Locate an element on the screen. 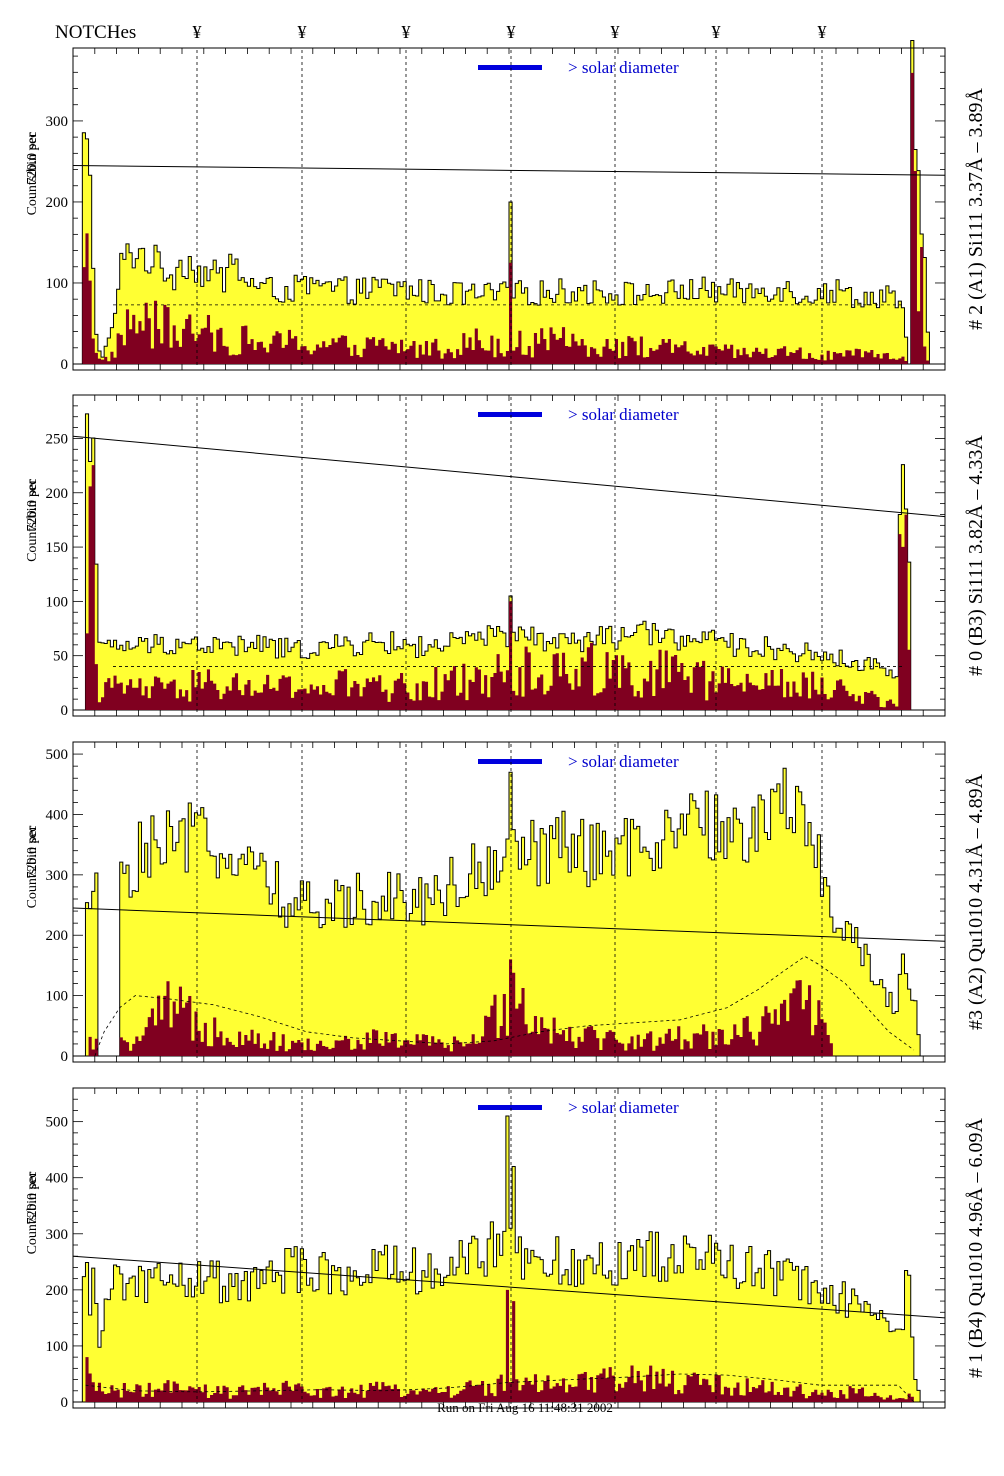 The height and width of the screenshot is (1476, 1004). notch-mark-3: ¥ is located at coordinates (406, 32).